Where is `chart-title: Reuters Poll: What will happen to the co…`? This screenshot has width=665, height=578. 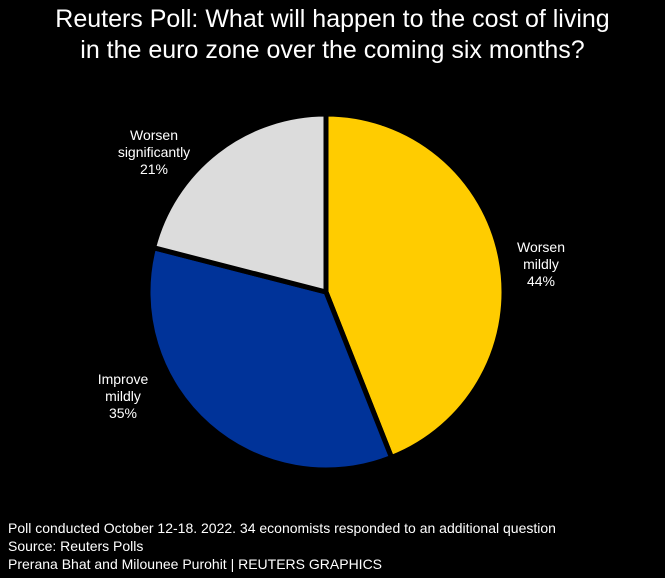
chart-title: Reuters Poll: What will happen to the co… is located at coordinates (332, 35).